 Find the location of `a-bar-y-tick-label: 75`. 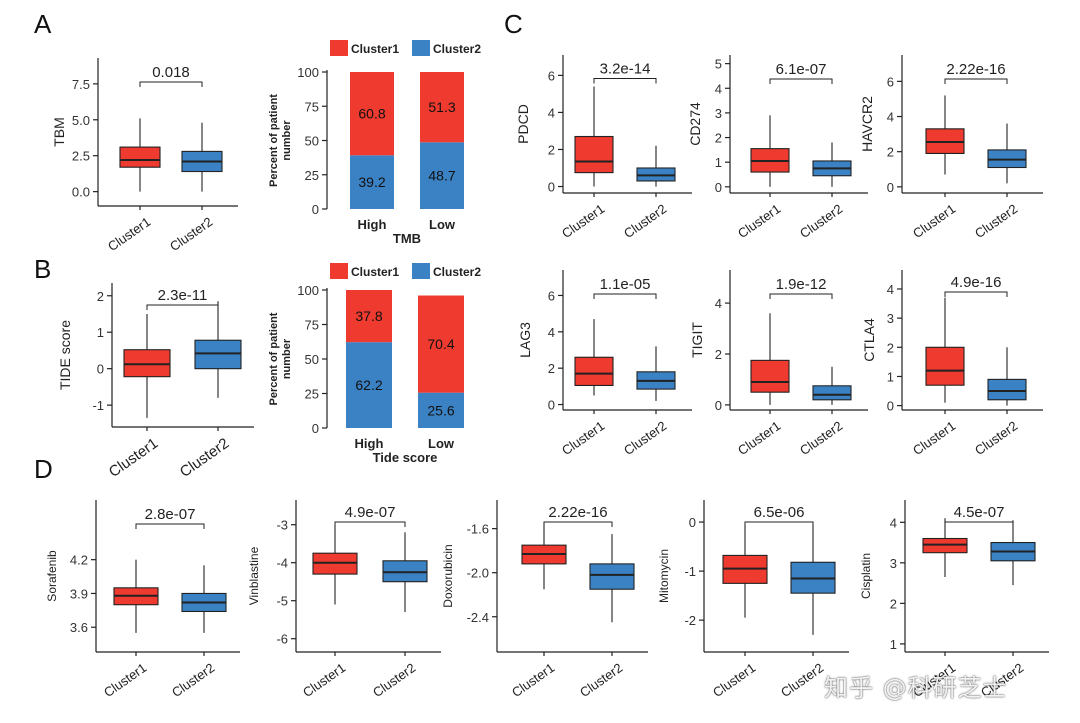

a-bar-y-tick-label: 75 is located at coordinates (312, 106).